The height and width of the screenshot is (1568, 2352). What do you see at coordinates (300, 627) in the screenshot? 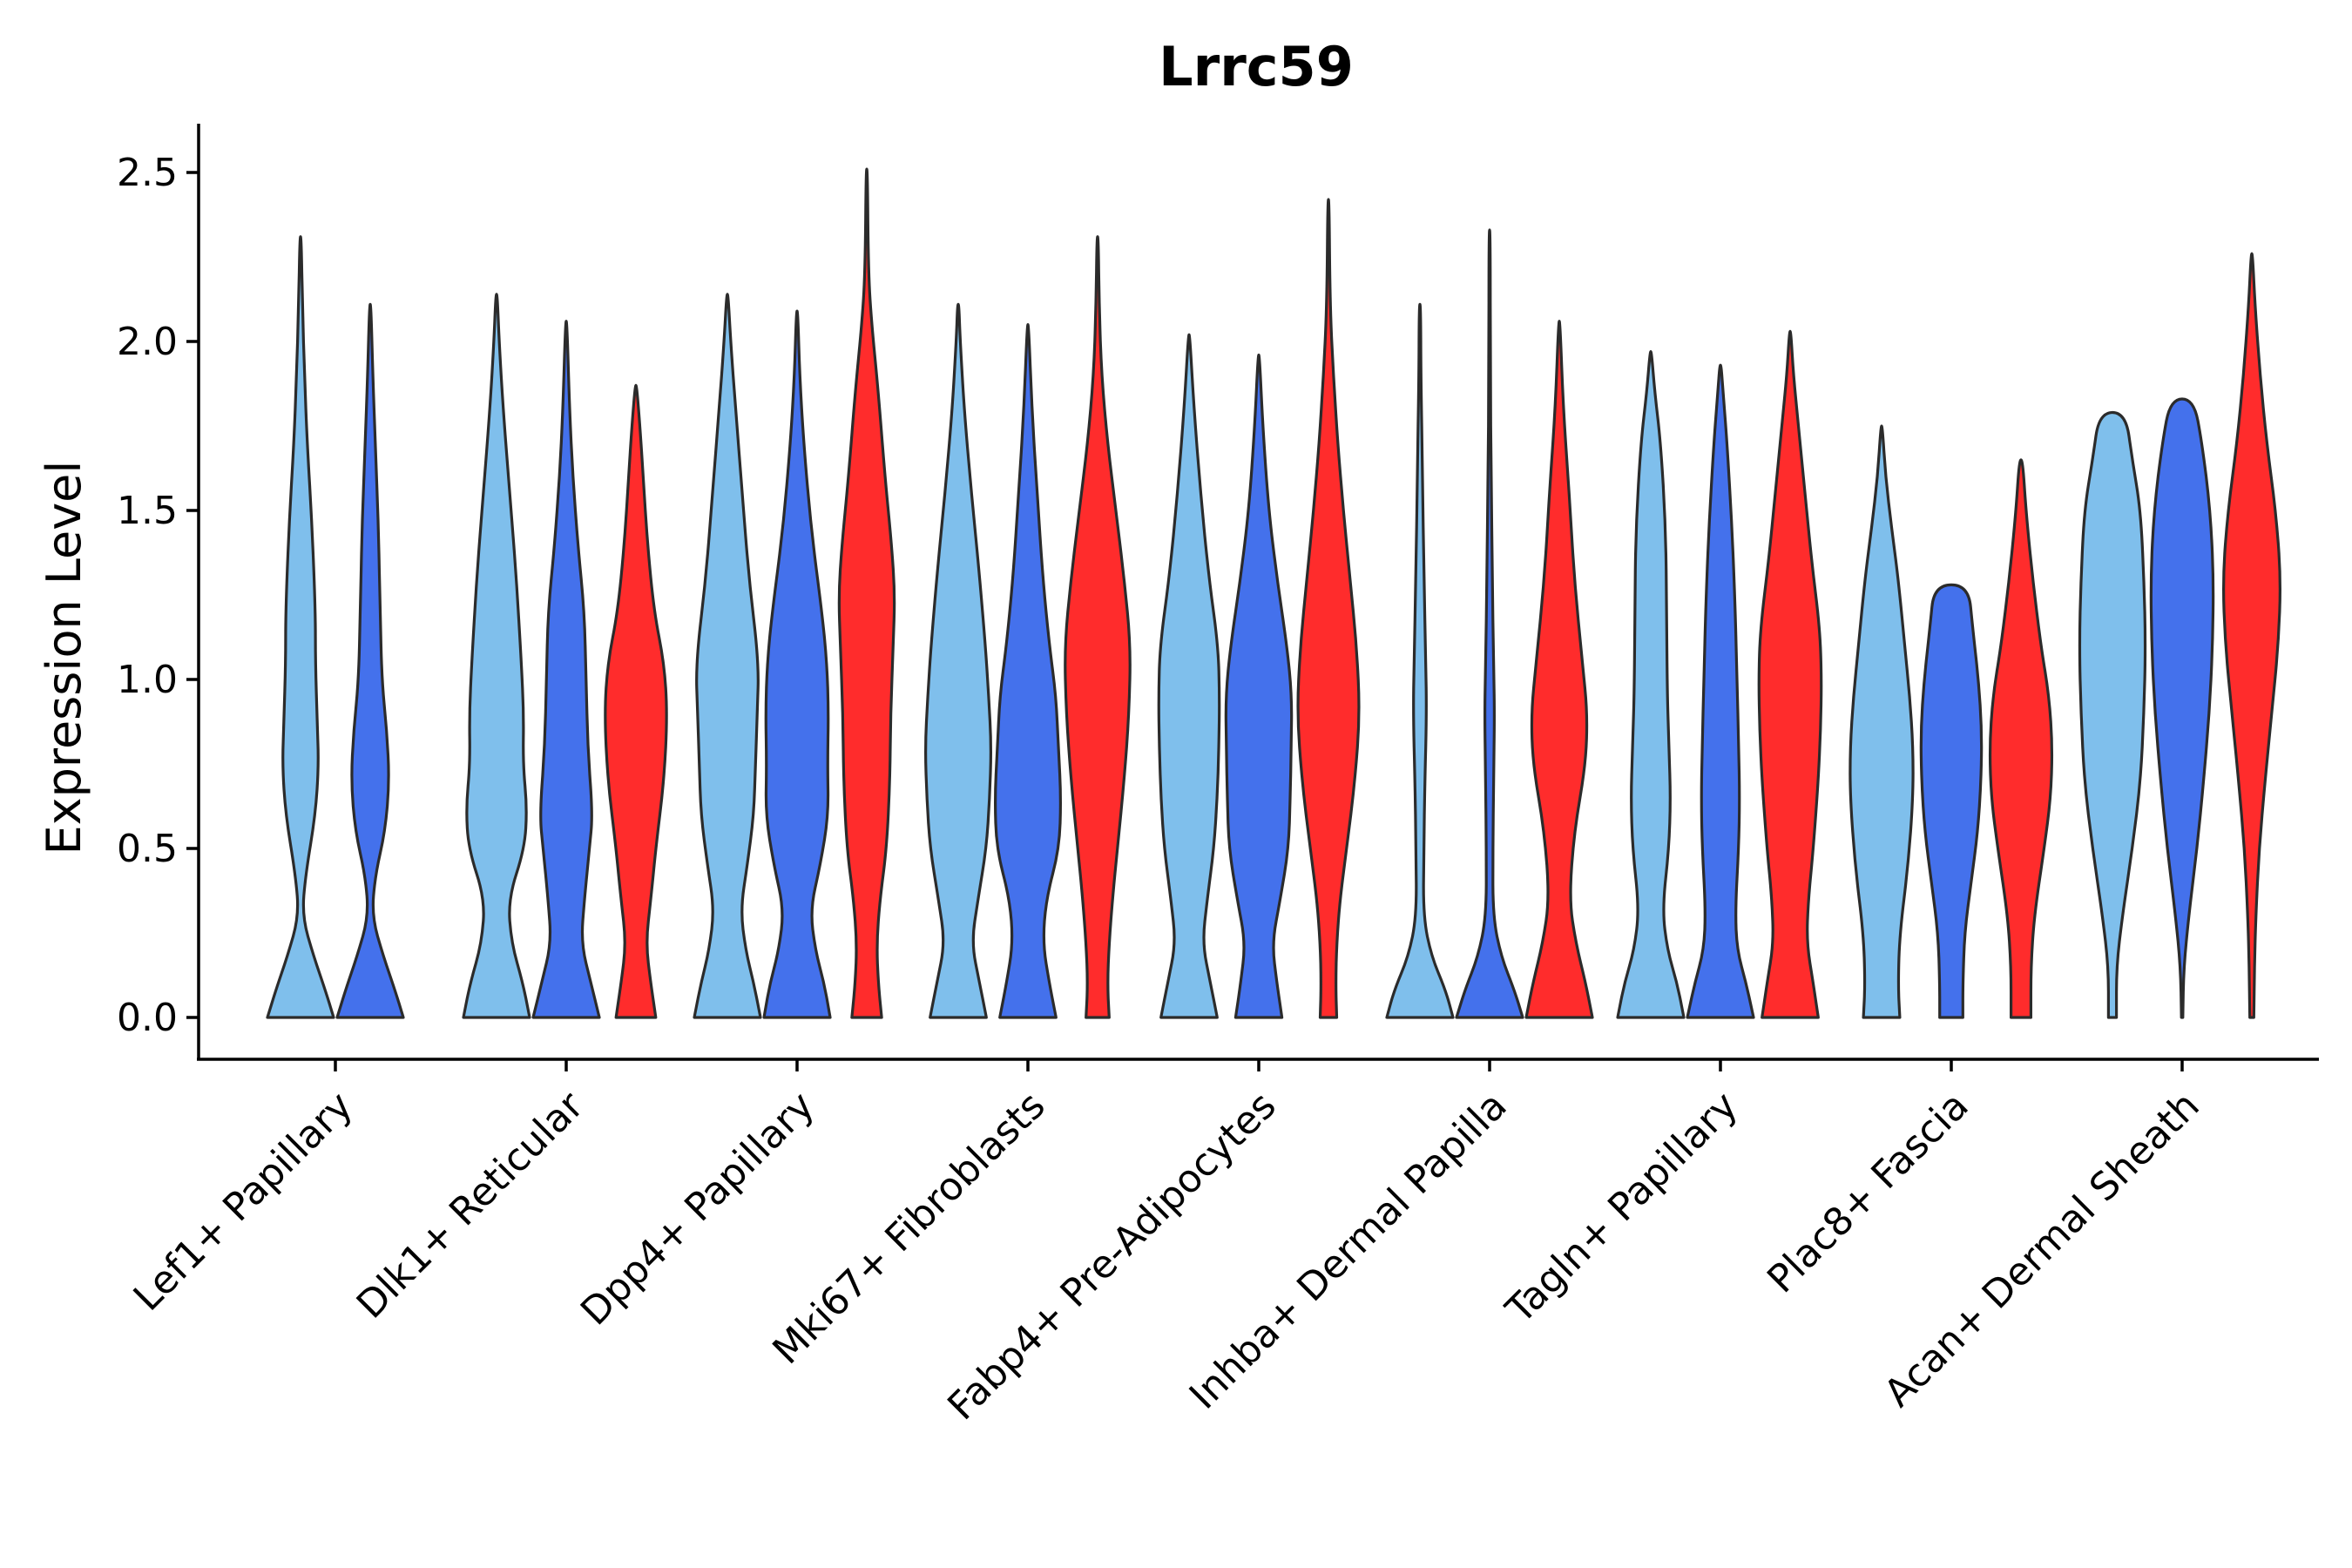
I see `violin-lef1-papillary-s0` at bounding box center [300, 627].